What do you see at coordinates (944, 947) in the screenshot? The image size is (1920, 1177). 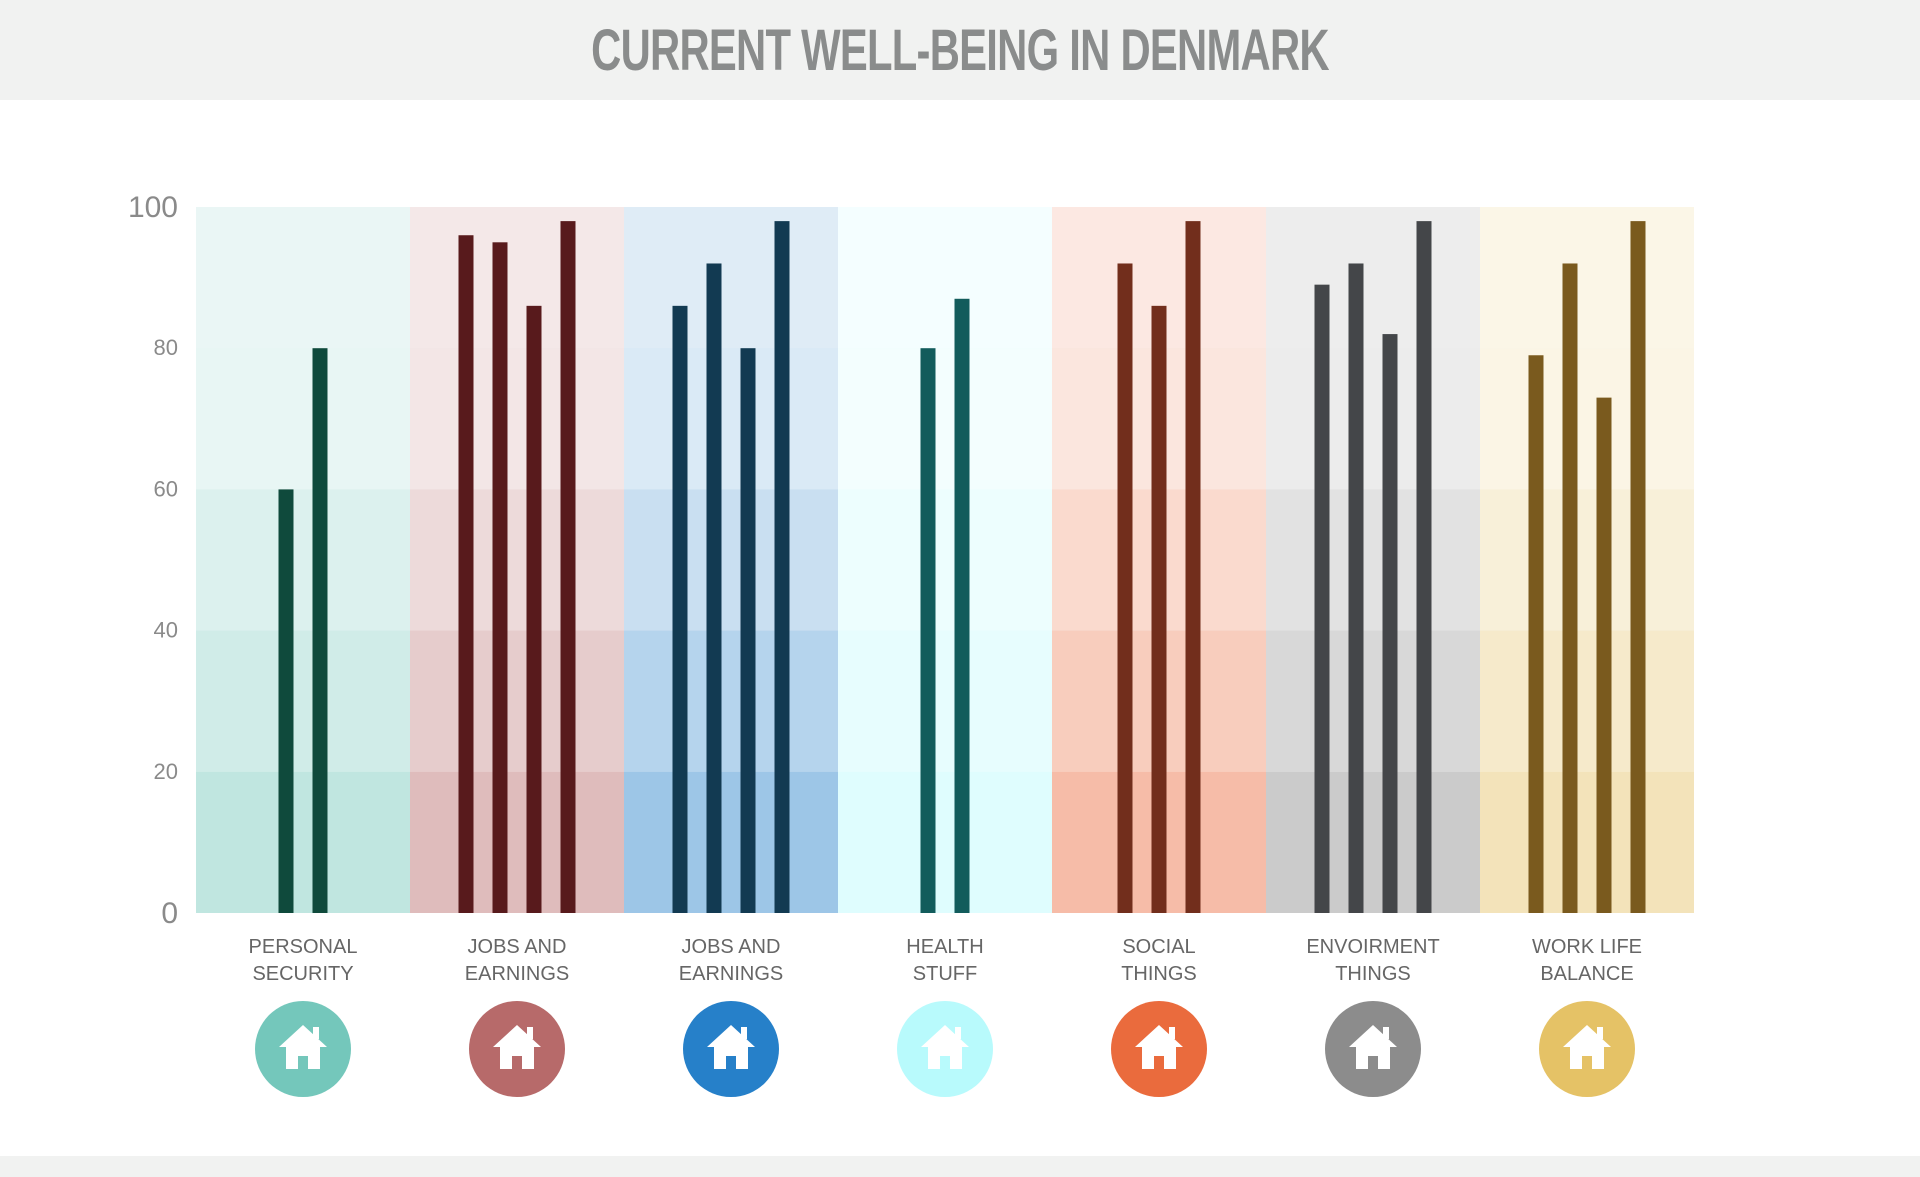 I see `category-label-line: HEALTH` at bounding box center [944, 947].